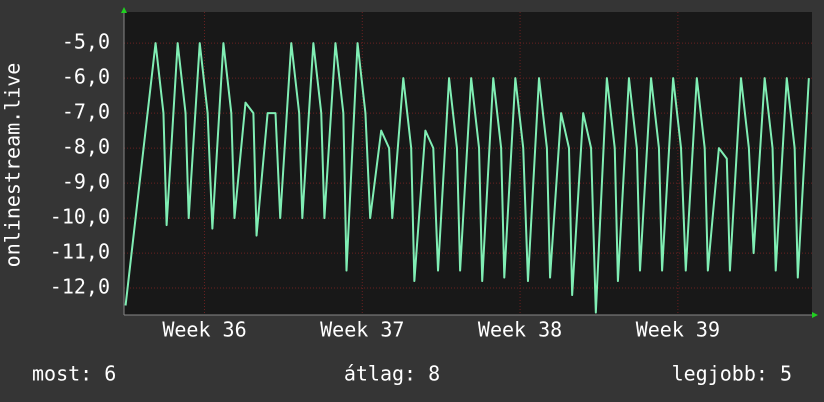 The height and width of the screenshot is (402, 824). I want to click on x-tick-label: Week 37, so click(362, 330).